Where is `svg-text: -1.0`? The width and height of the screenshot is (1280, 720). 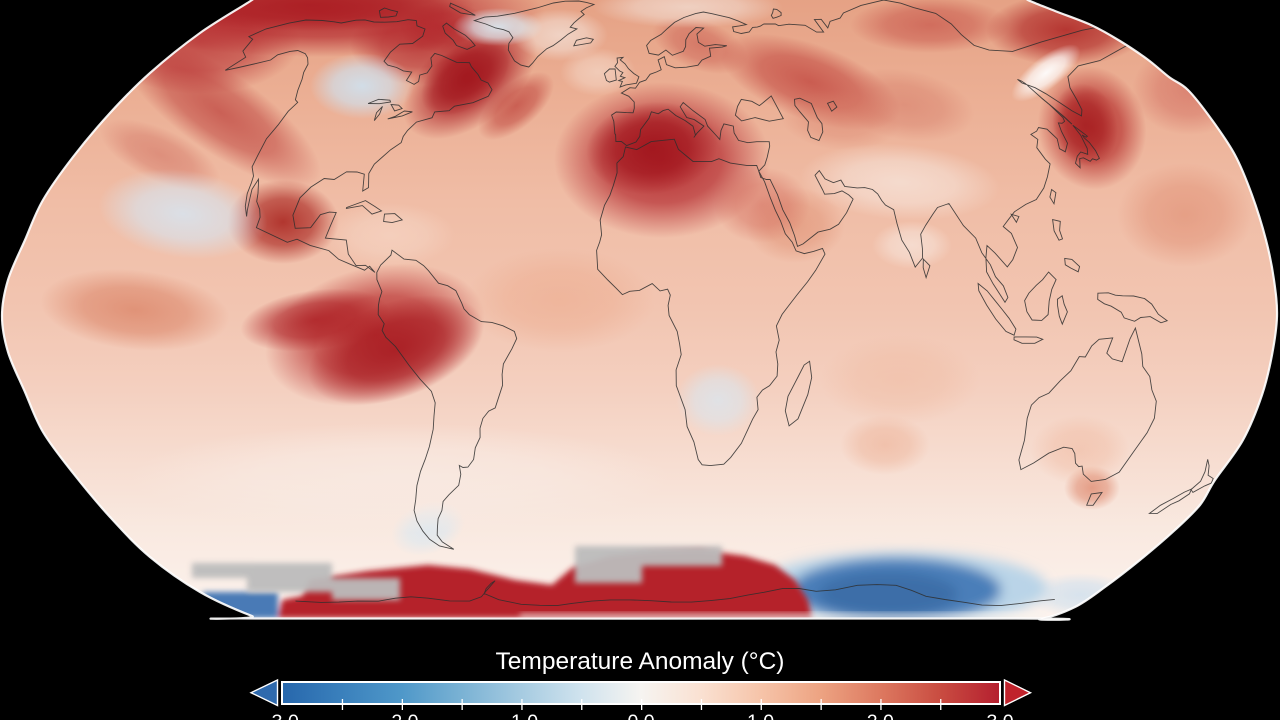 svg-text: -1.0 is located at coordinates (521, 715).